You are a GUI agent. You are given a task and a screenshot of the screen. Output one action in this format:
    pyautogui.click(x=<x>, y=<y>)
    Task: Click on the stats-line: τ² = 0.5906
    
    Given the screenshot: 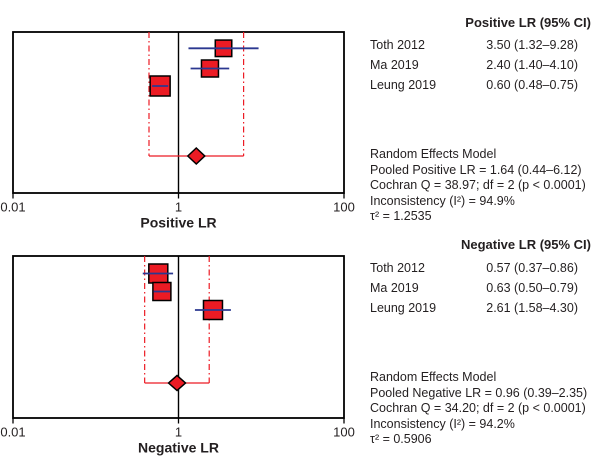 What is the action you would take?
    pyautogui.click(x=401, y=439)
    